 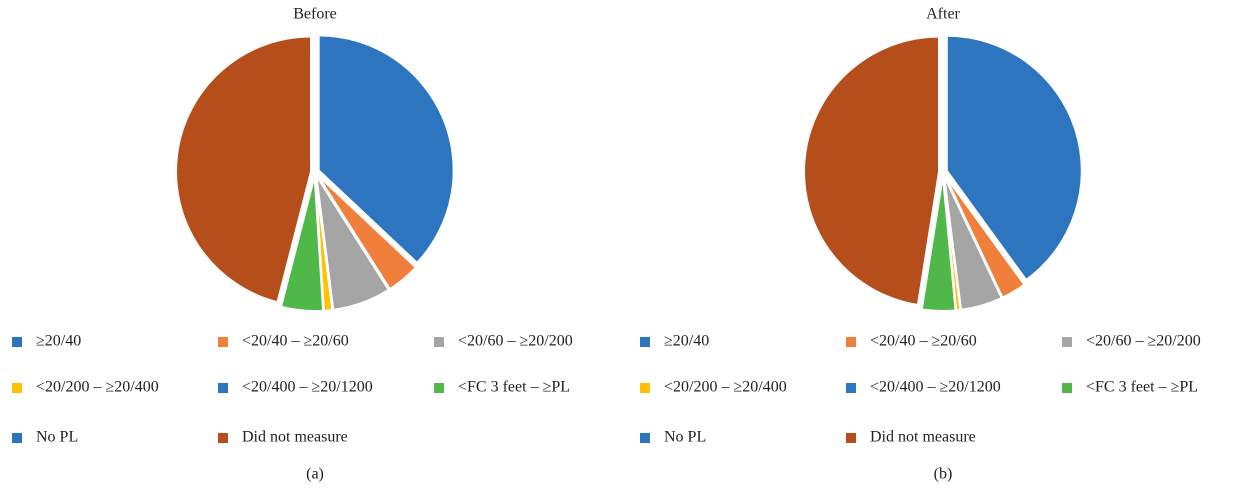 What do you see at coordinates (943, 14) in the screenshot?
I see `chart-title: After` at bounding box center [943, 14].